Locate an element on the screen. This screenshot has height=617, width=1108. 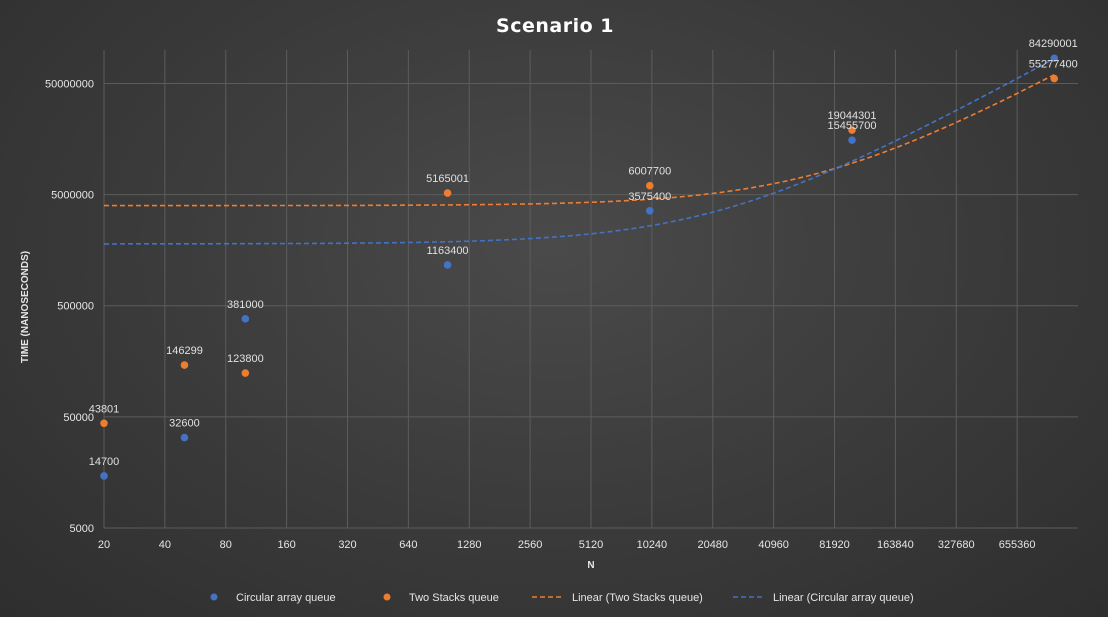
x-tick-label: 327680 is located at coordinates (956, 545).